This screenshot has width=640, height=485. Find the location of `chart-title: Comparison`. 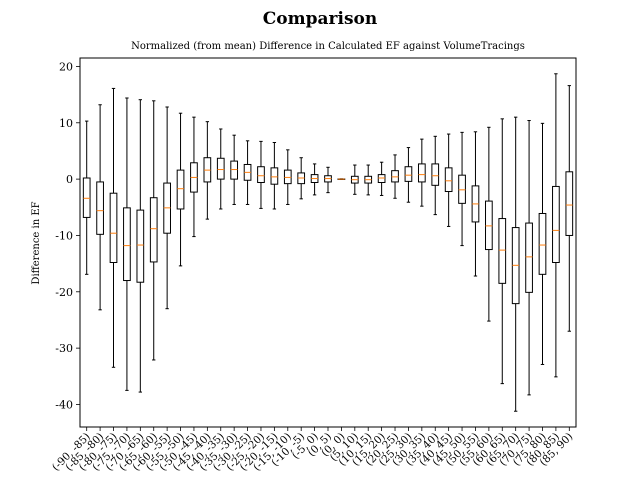

chart-title: Comparison is located at coordinates (320, 19).